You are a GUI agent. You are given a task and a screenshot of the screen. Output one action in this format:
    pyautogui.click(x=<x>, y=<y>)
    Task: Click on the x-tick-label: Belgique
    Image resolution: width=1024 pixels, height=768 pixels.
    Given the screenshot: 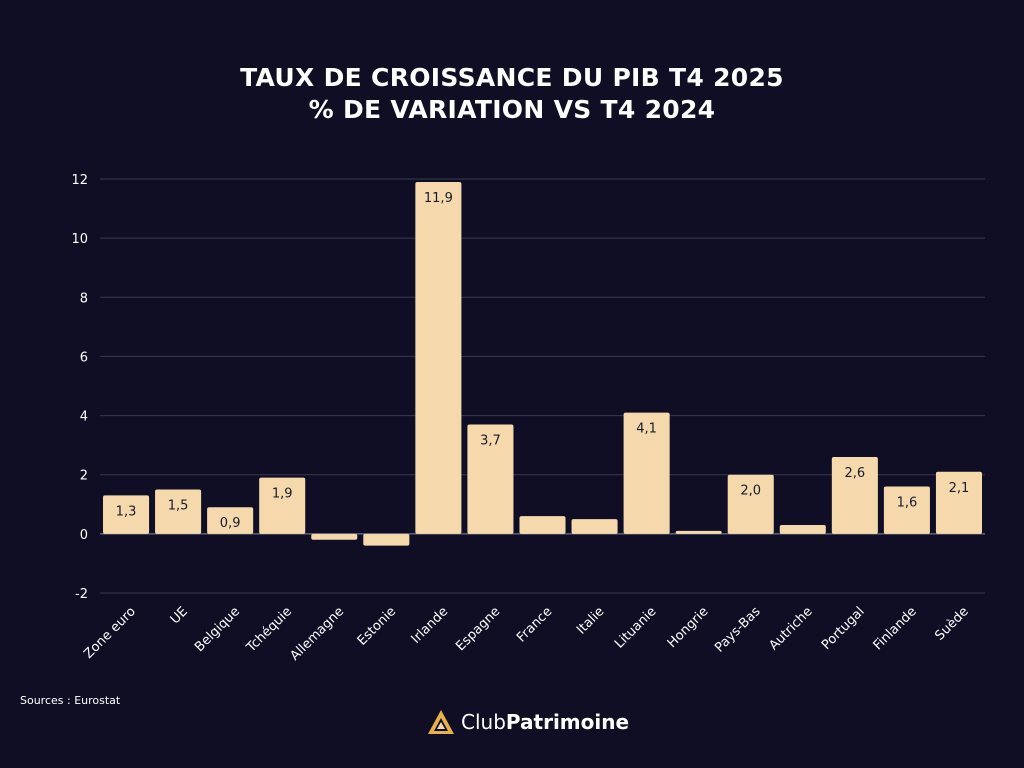 What is the action you would take?
    pyautogui.click(x=217, y=629)
    